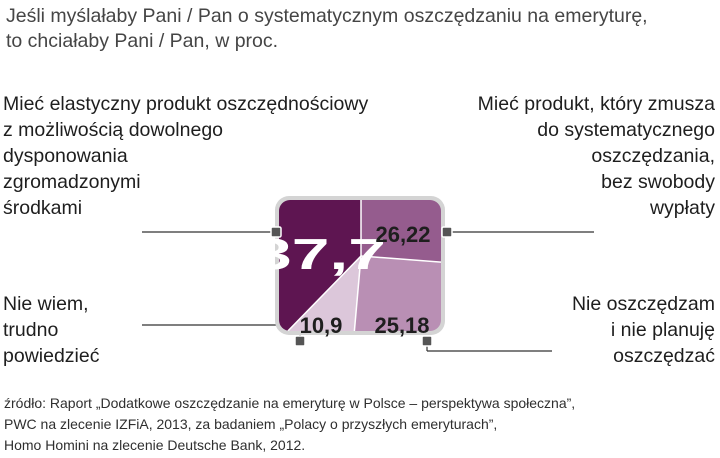 The width and height of the screenshot is (720, 458). I want to click on value-label: 37,7, so click(320, 254).